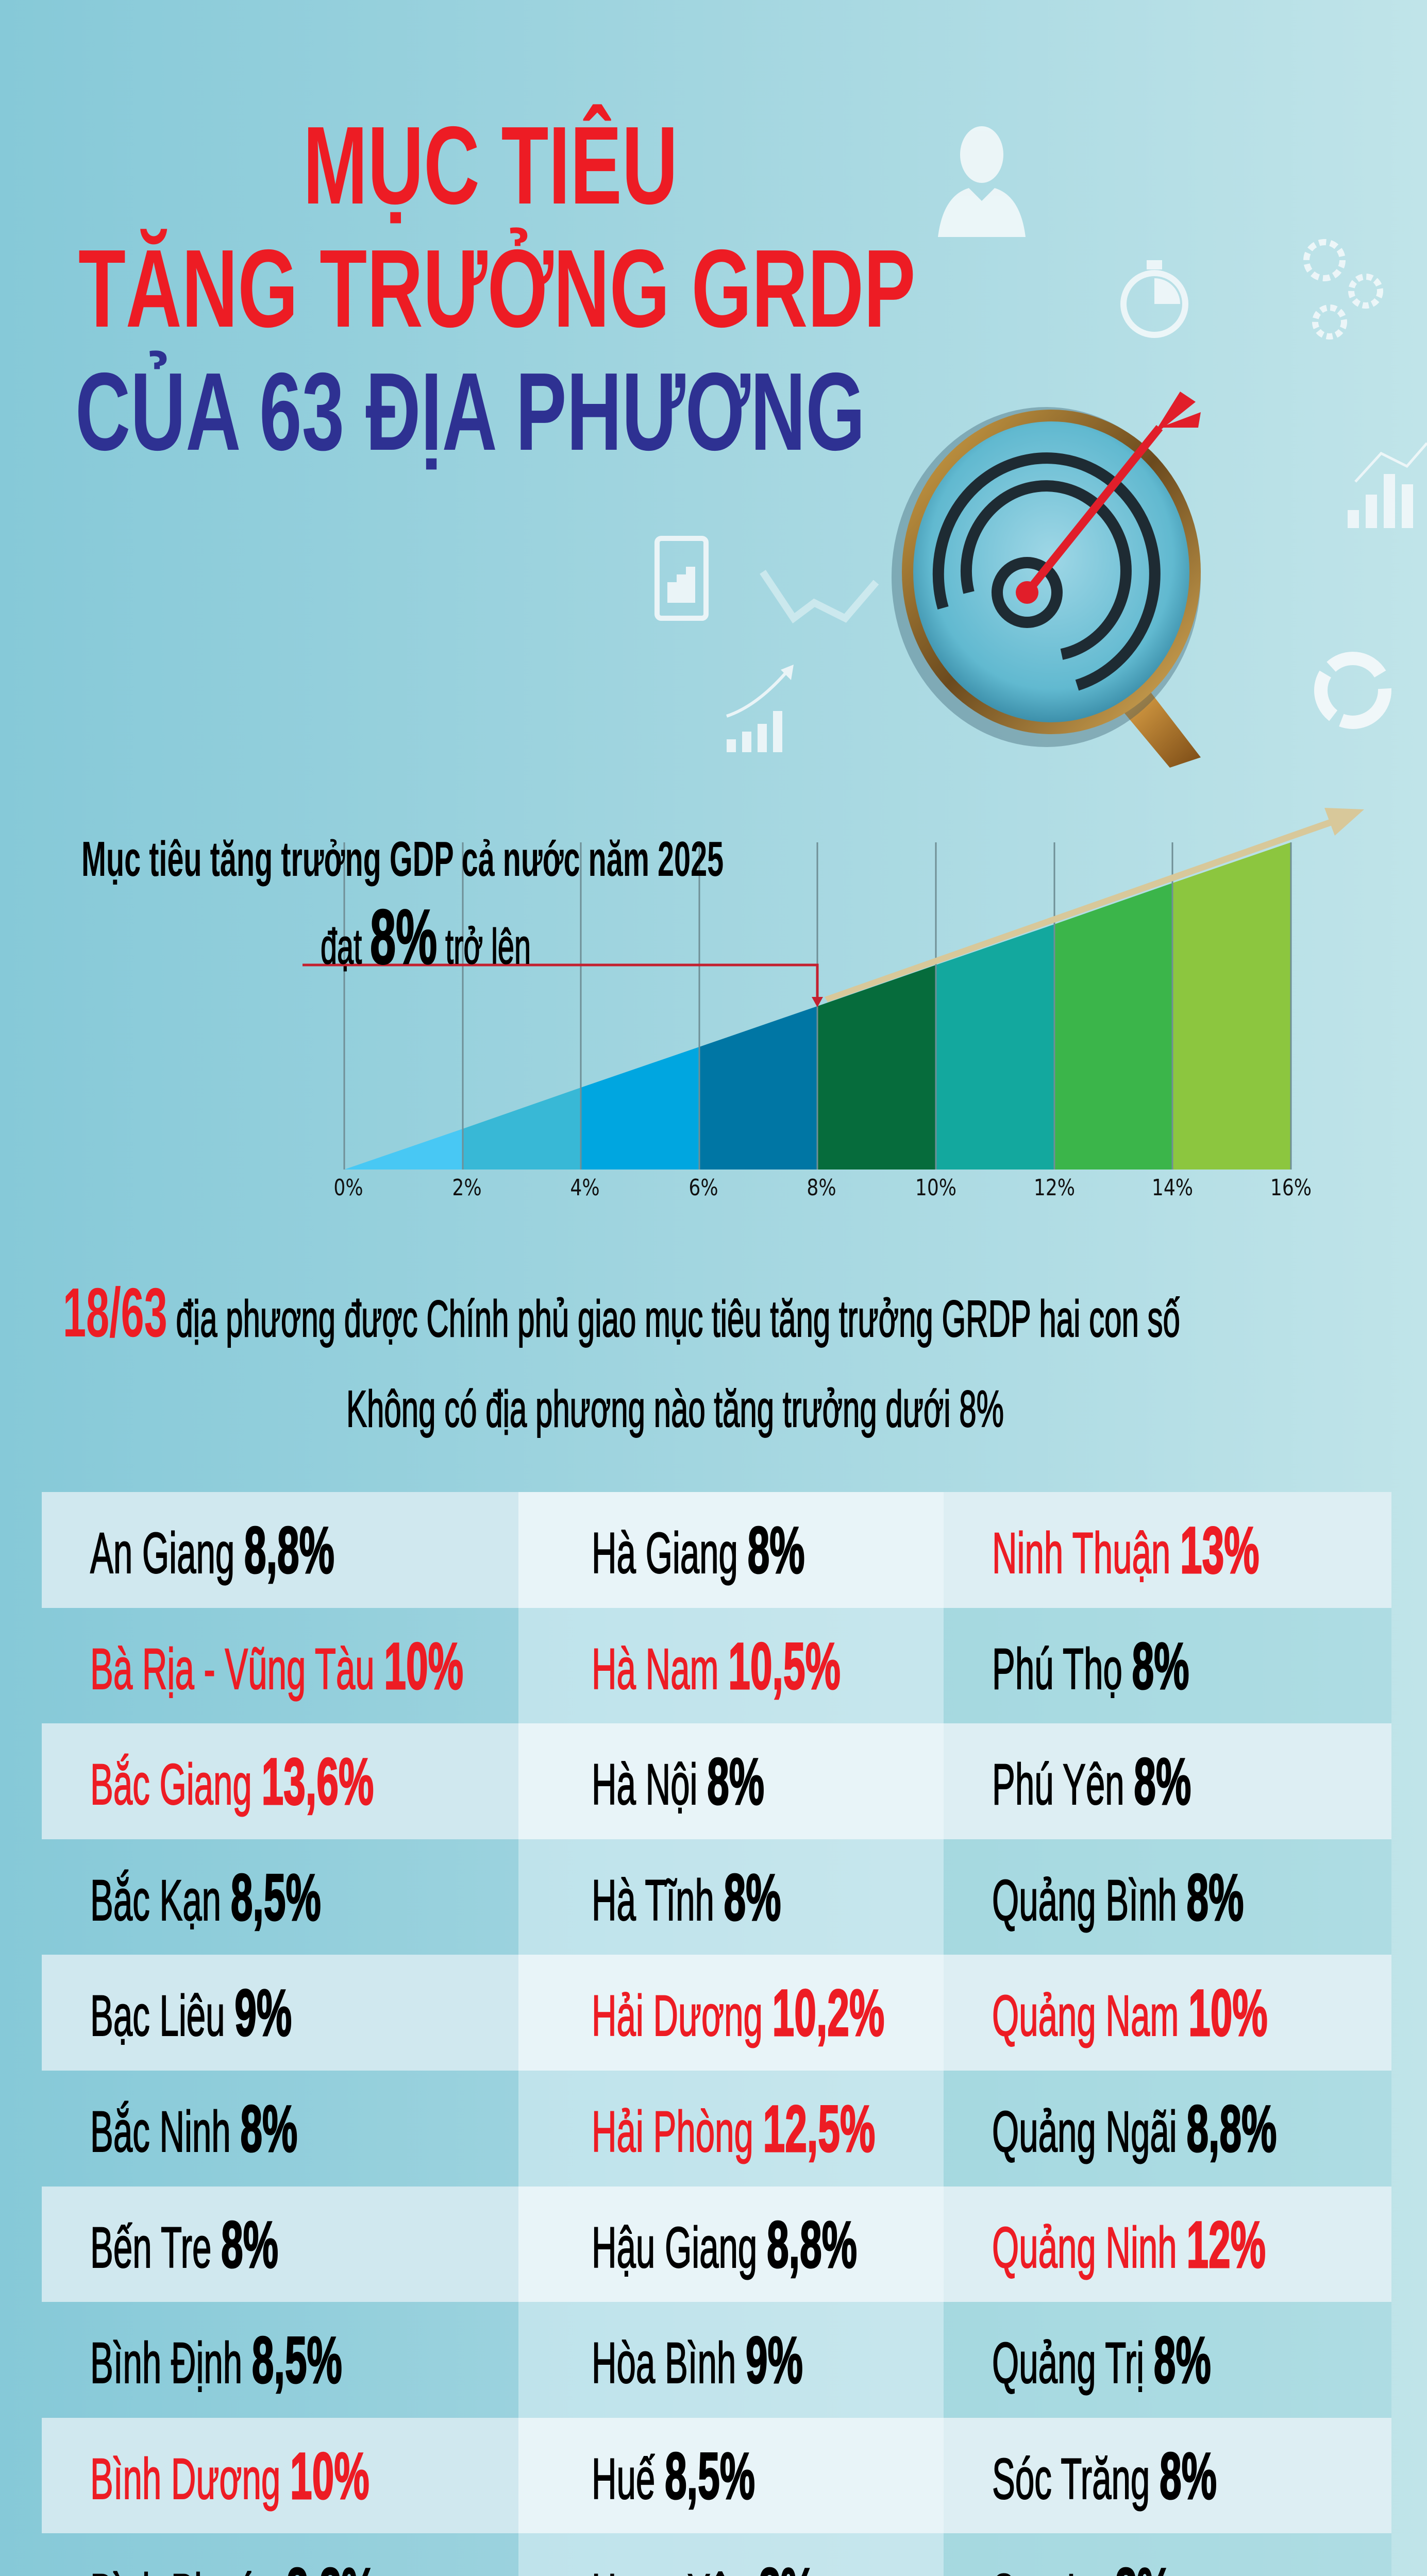 This screenshot has width=1427, height=2576. I want to click on province-name: Bắc Kạn, so click(156, 1900).